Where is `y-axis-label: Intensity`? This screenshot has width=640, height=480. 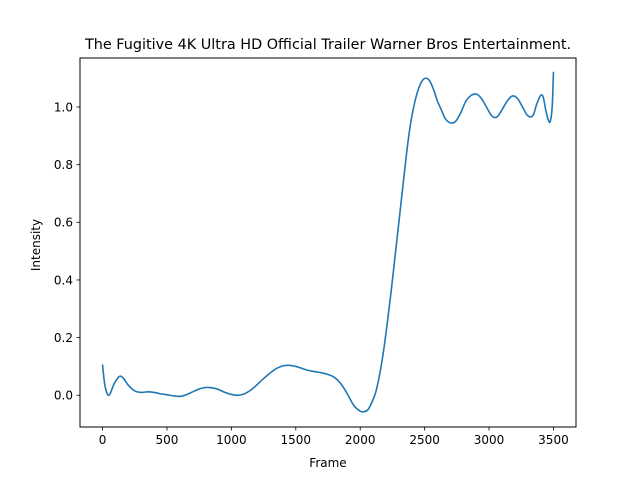 y-axis-label: Intensity is located at coordinates (36, 245).